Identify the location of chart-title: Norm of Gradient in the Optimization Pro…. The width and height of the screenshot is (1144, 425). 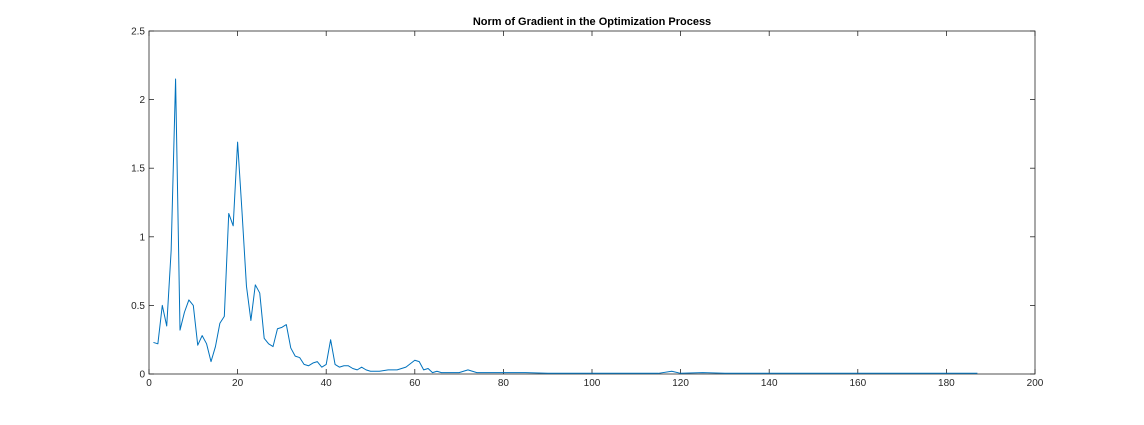
(592, 22).